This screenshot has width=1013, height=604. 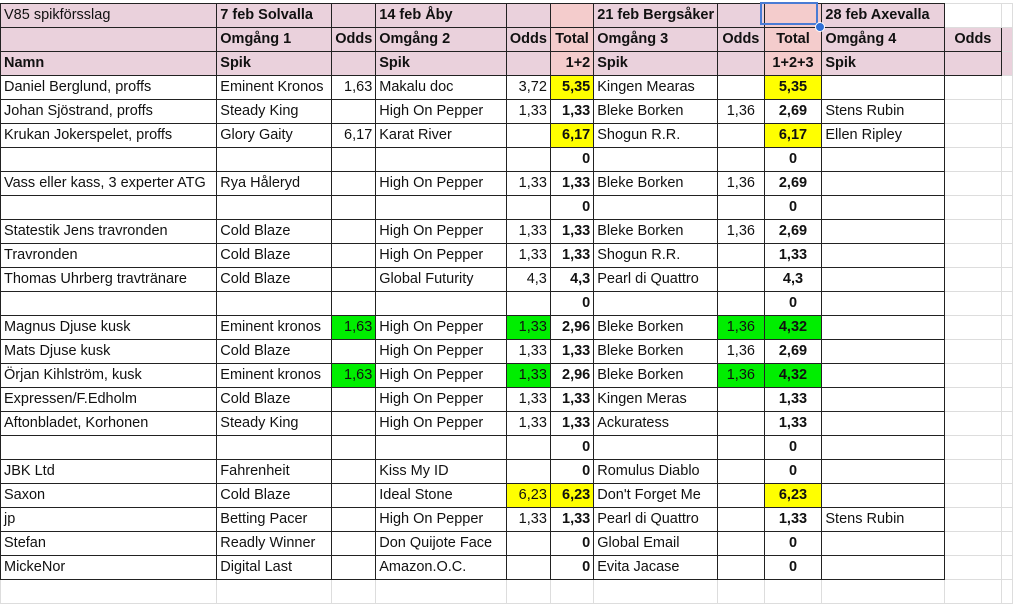 I want to click on cell-omgang3: Kingen Meras, so click(x=656, y=399).